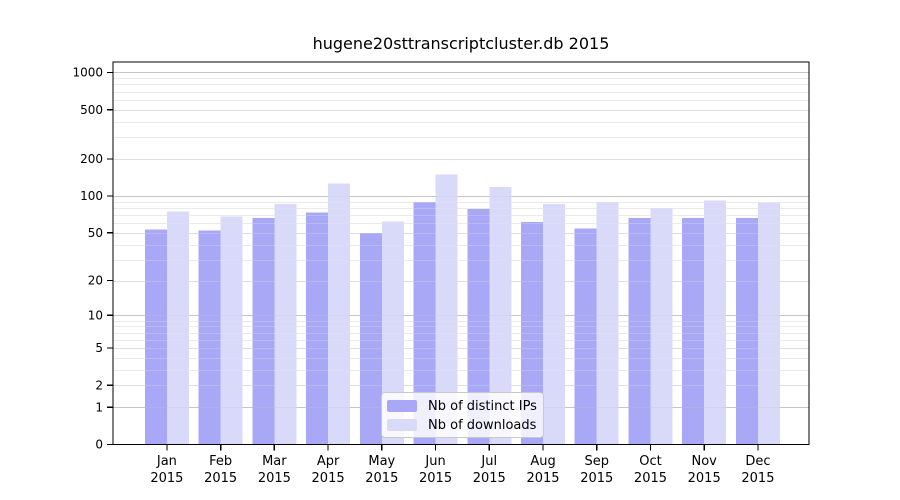 This screenshot has height=500, width=900. What do you see at coordinates (461, 43) in the screenshot?
I see `chart-title: hugene20sttranscriptcluster.db 2015` at bounding box center [461, 43].